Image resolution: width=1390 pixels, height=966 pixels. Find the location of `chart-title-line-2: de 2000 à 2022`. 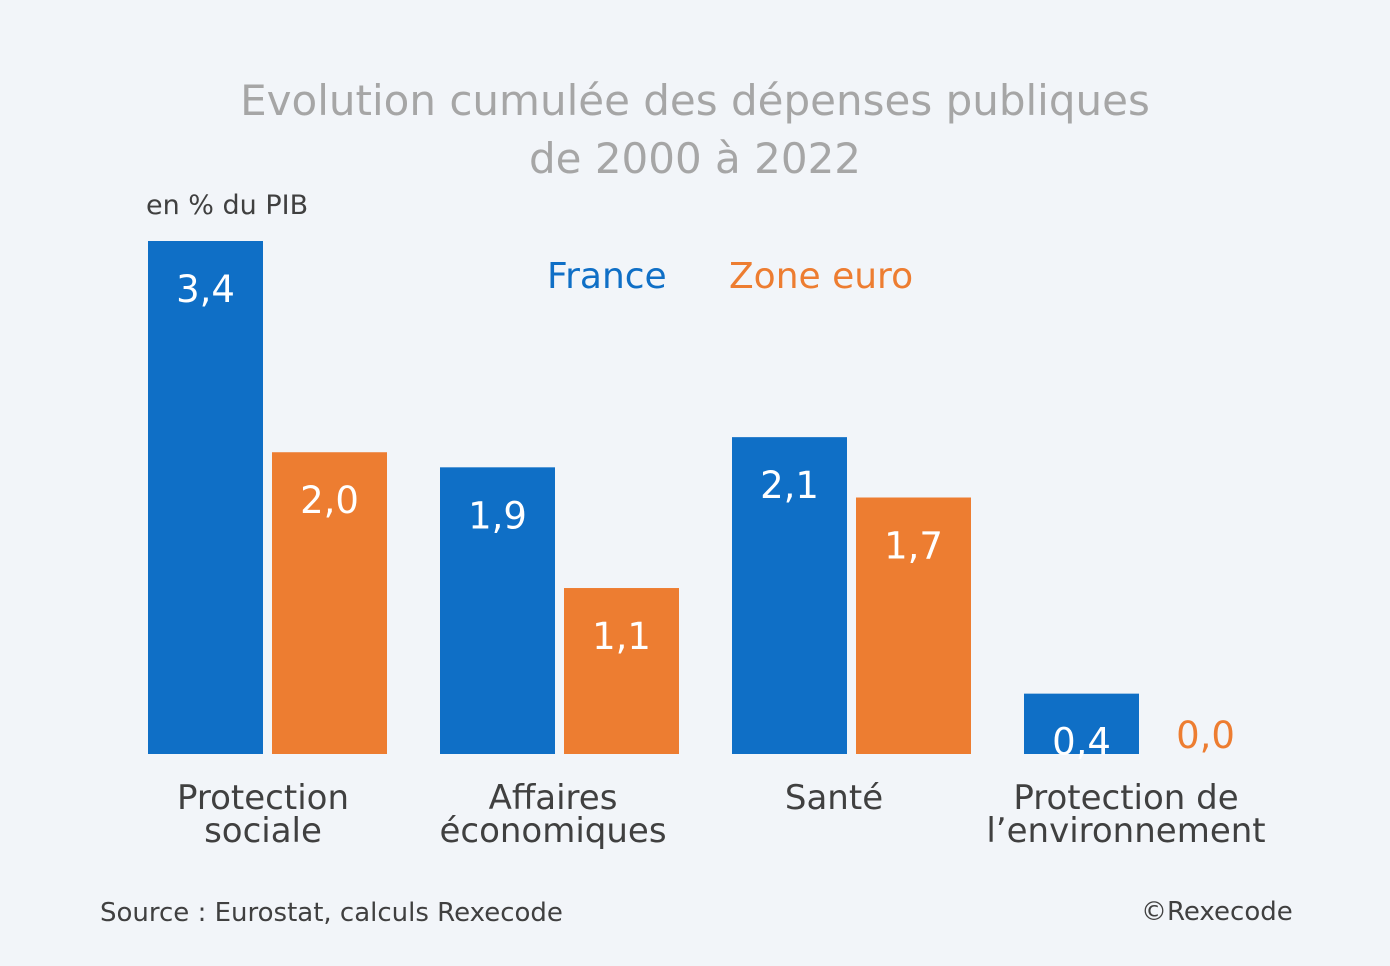

chart-title-line-2: de 2000 à 2022 is located at coordinates (695, 158).